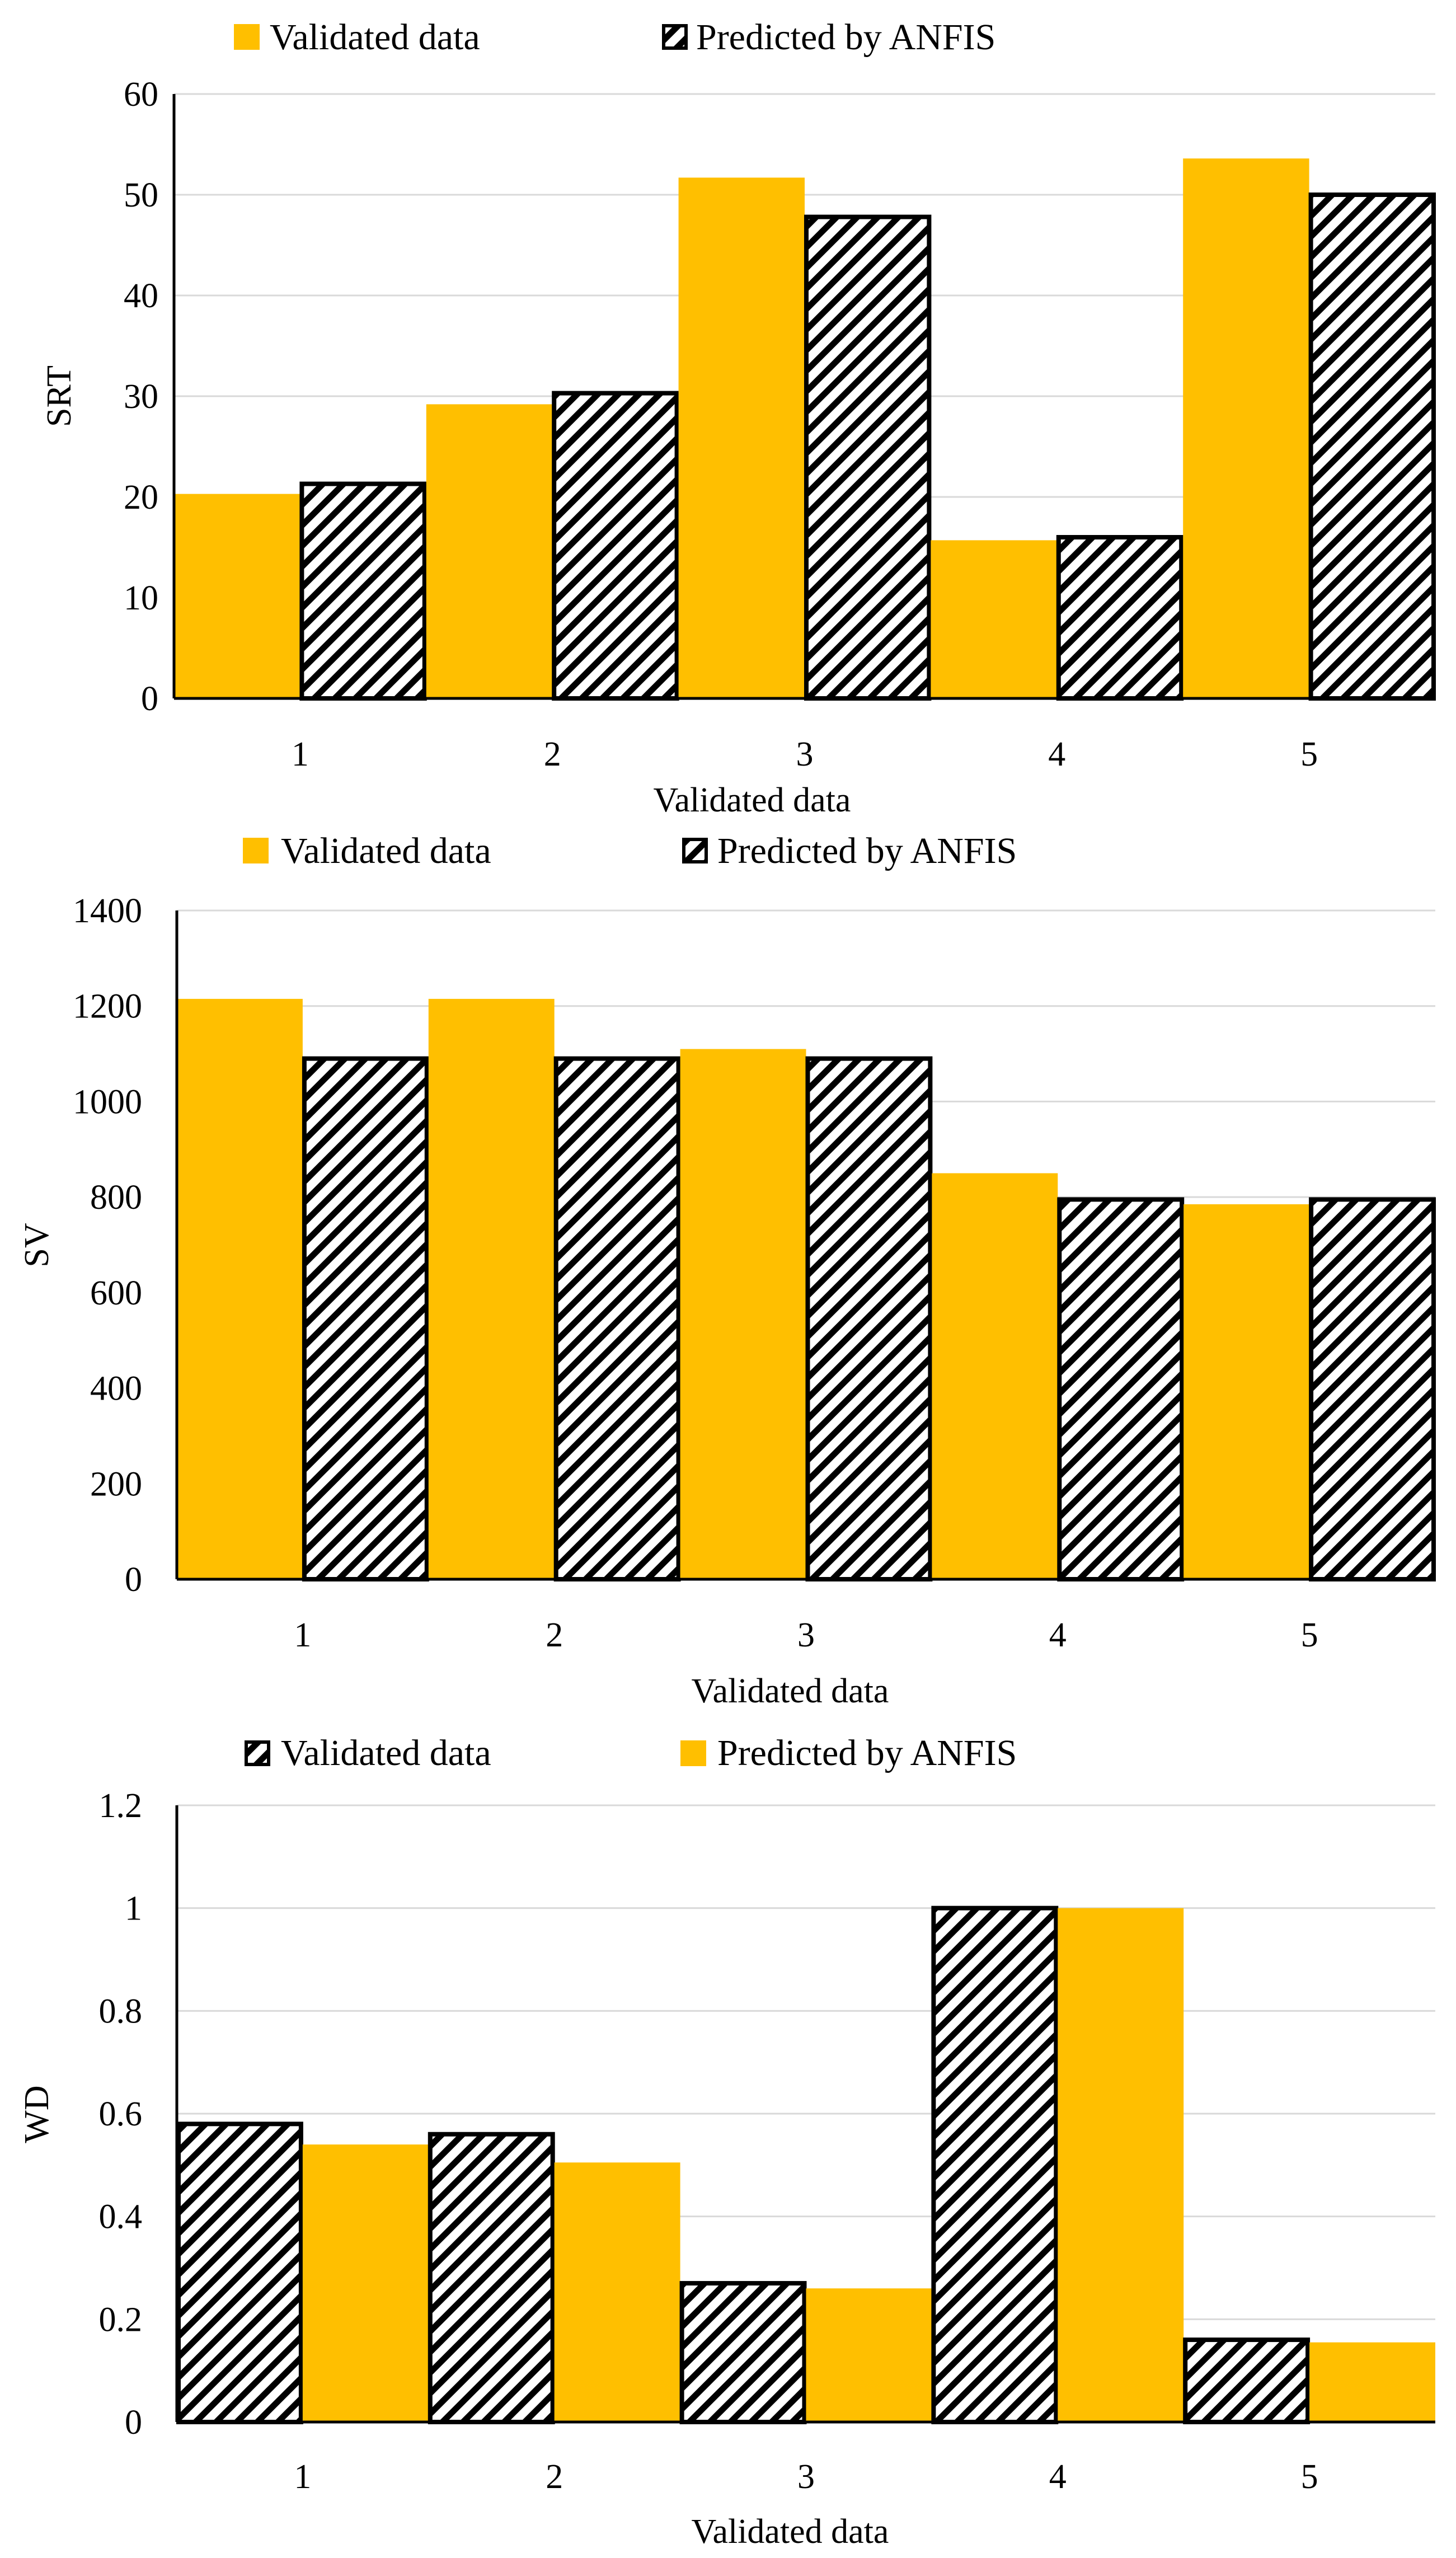  I want to click on y-tick-label: 40, so click(141, 296).